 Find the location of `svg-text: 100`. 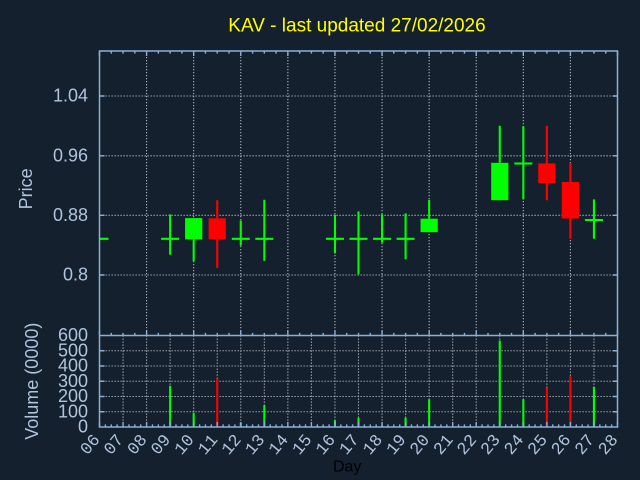

svg-text: 100 is located at coordinates (73, 411).